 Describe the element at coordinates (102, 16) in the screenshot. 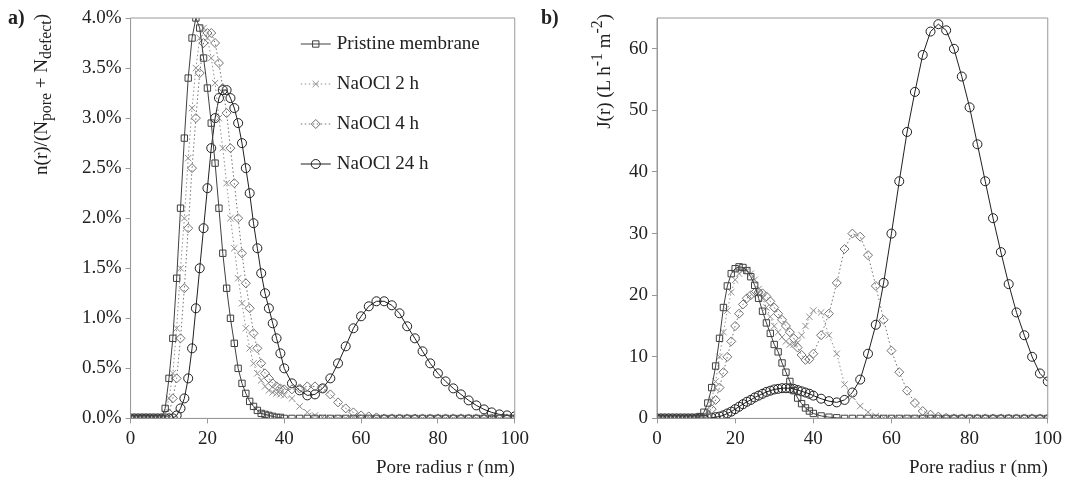

I see `y-tick-label: 4.0%` at that location.